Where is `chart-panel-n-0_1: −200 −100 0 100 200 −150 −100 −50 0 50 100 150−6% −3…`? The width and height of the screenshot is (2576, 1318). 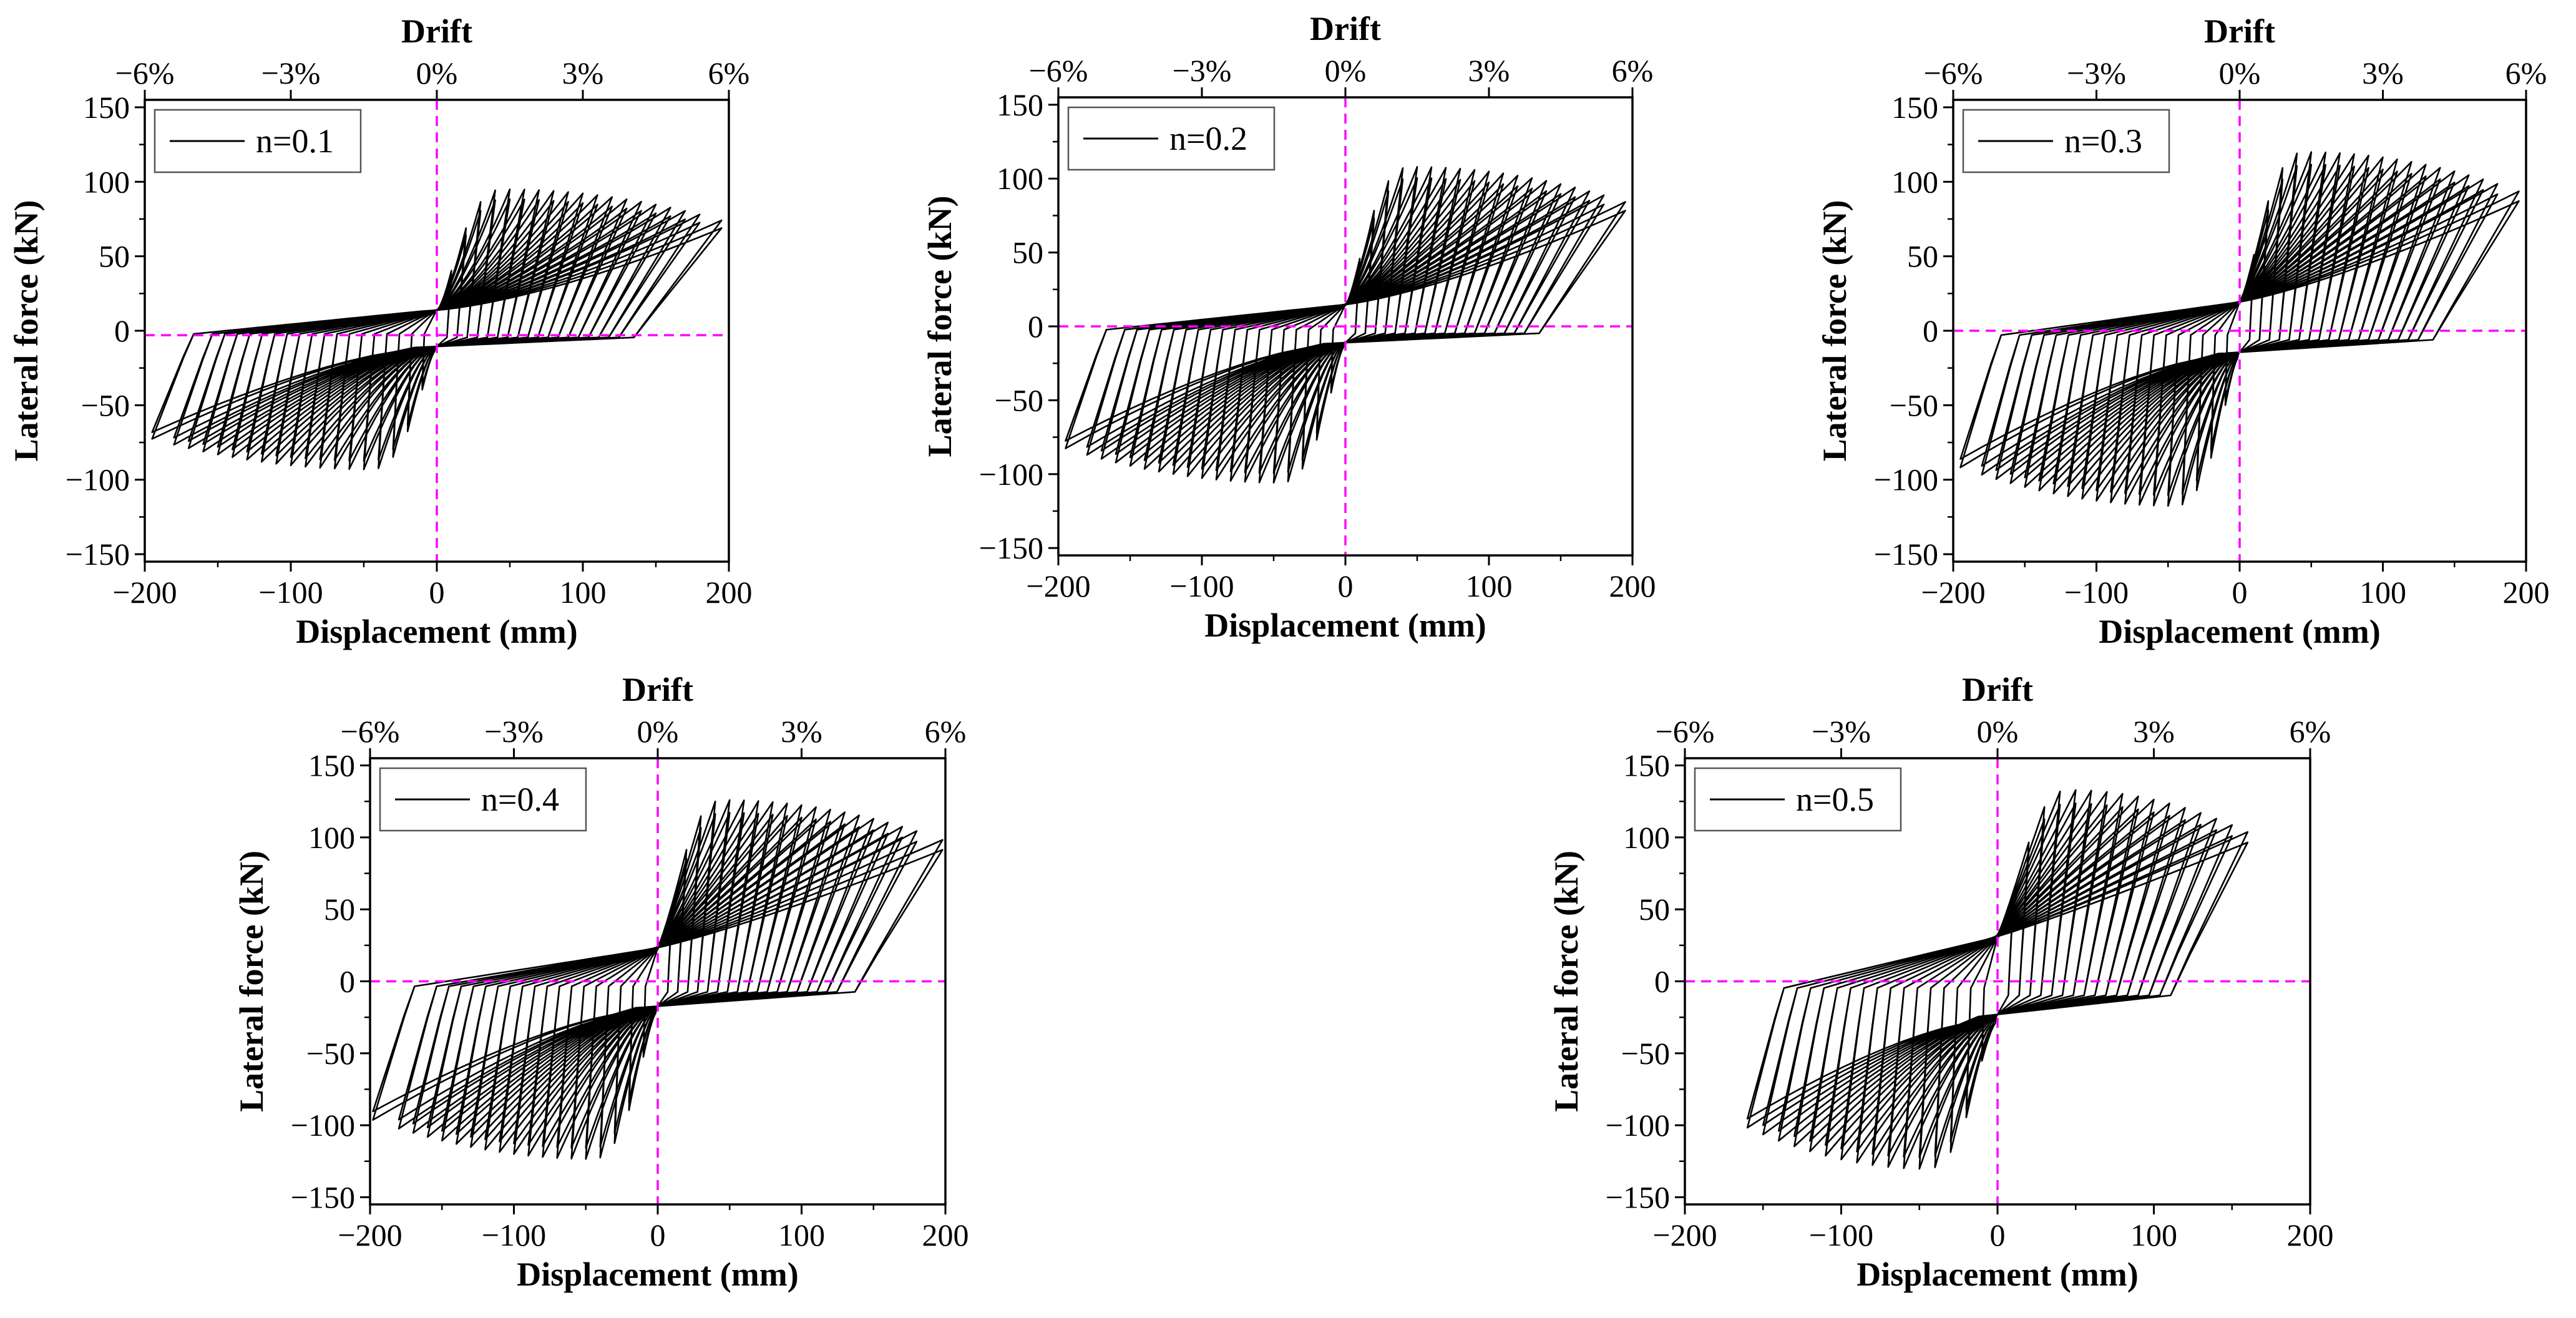 chart-panel-n-0_1: −200 −100 0 100 200 −150 −100 −50 0 50 100 150−6% −3… is located at coordinates (380, 331).